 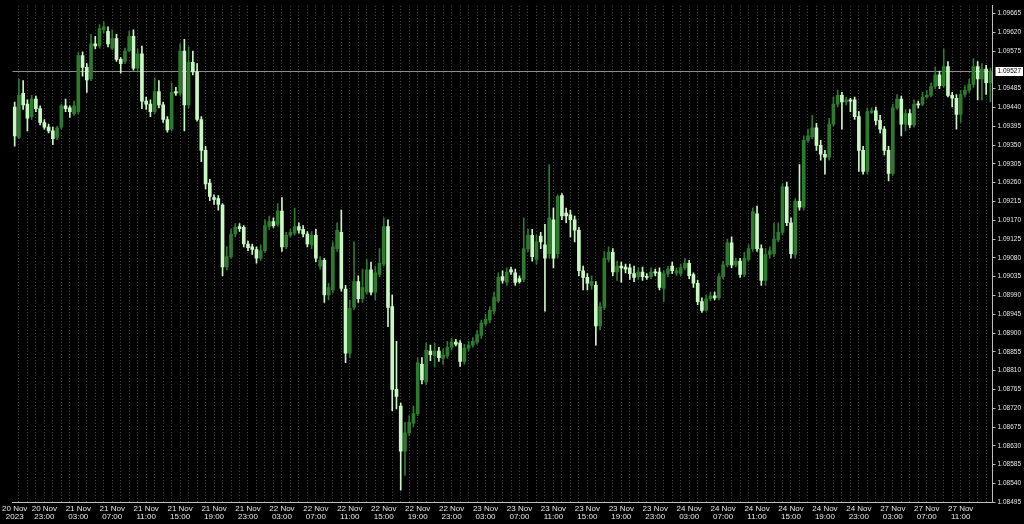 What do you see at coordinates (757, 512) in the screenshot?
I see `x-tick-label: 24 Nov 11:00` at bounding box center [757, 512].